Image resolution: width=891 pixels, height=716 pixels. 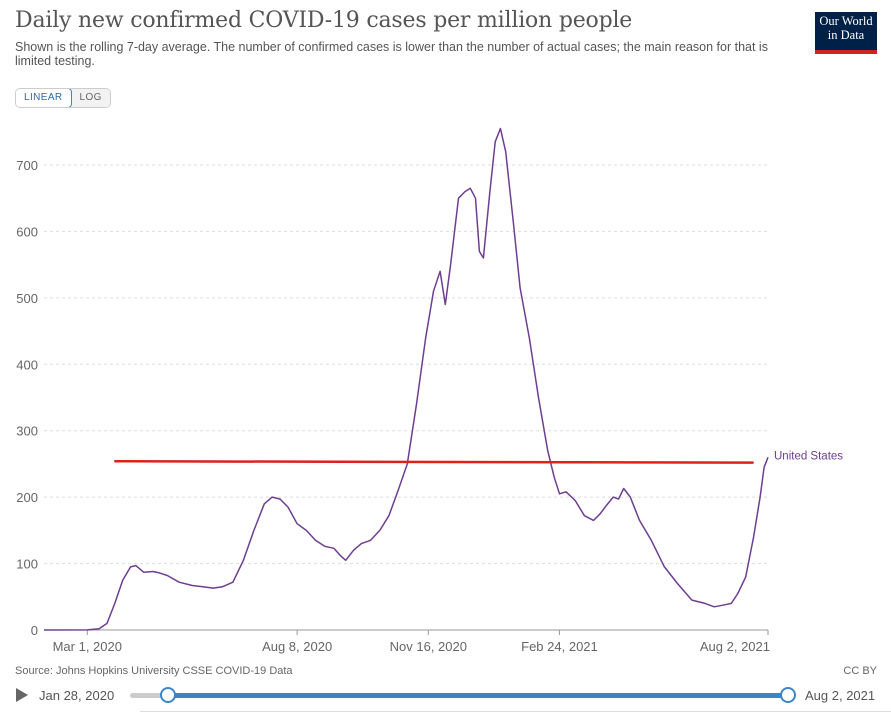 What do you see at coordinates (840, 695) in the screenshot?
I see `timeline-end-label: Aug 2, 2021` at bounding box center [840, 695].